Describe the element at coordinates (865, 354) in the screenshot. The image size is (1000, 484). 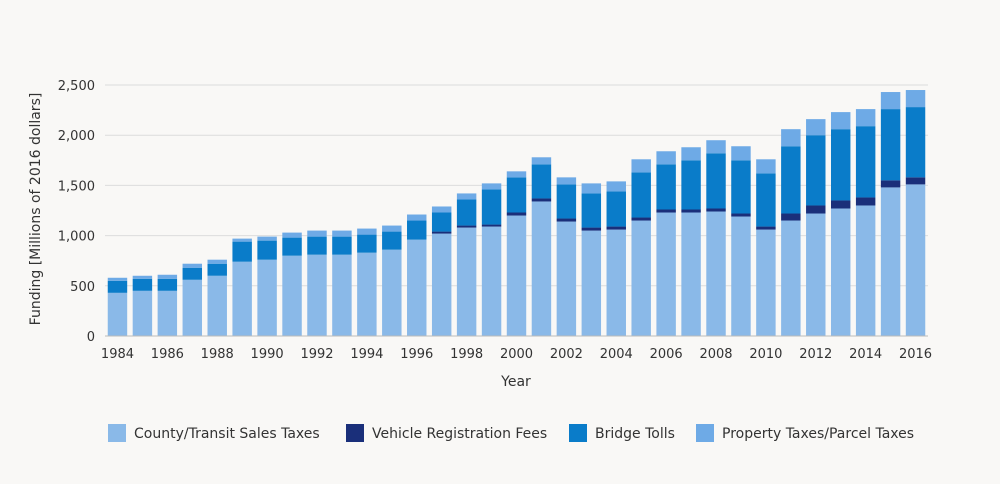
I see `x-tick-label: 2014` at that location.